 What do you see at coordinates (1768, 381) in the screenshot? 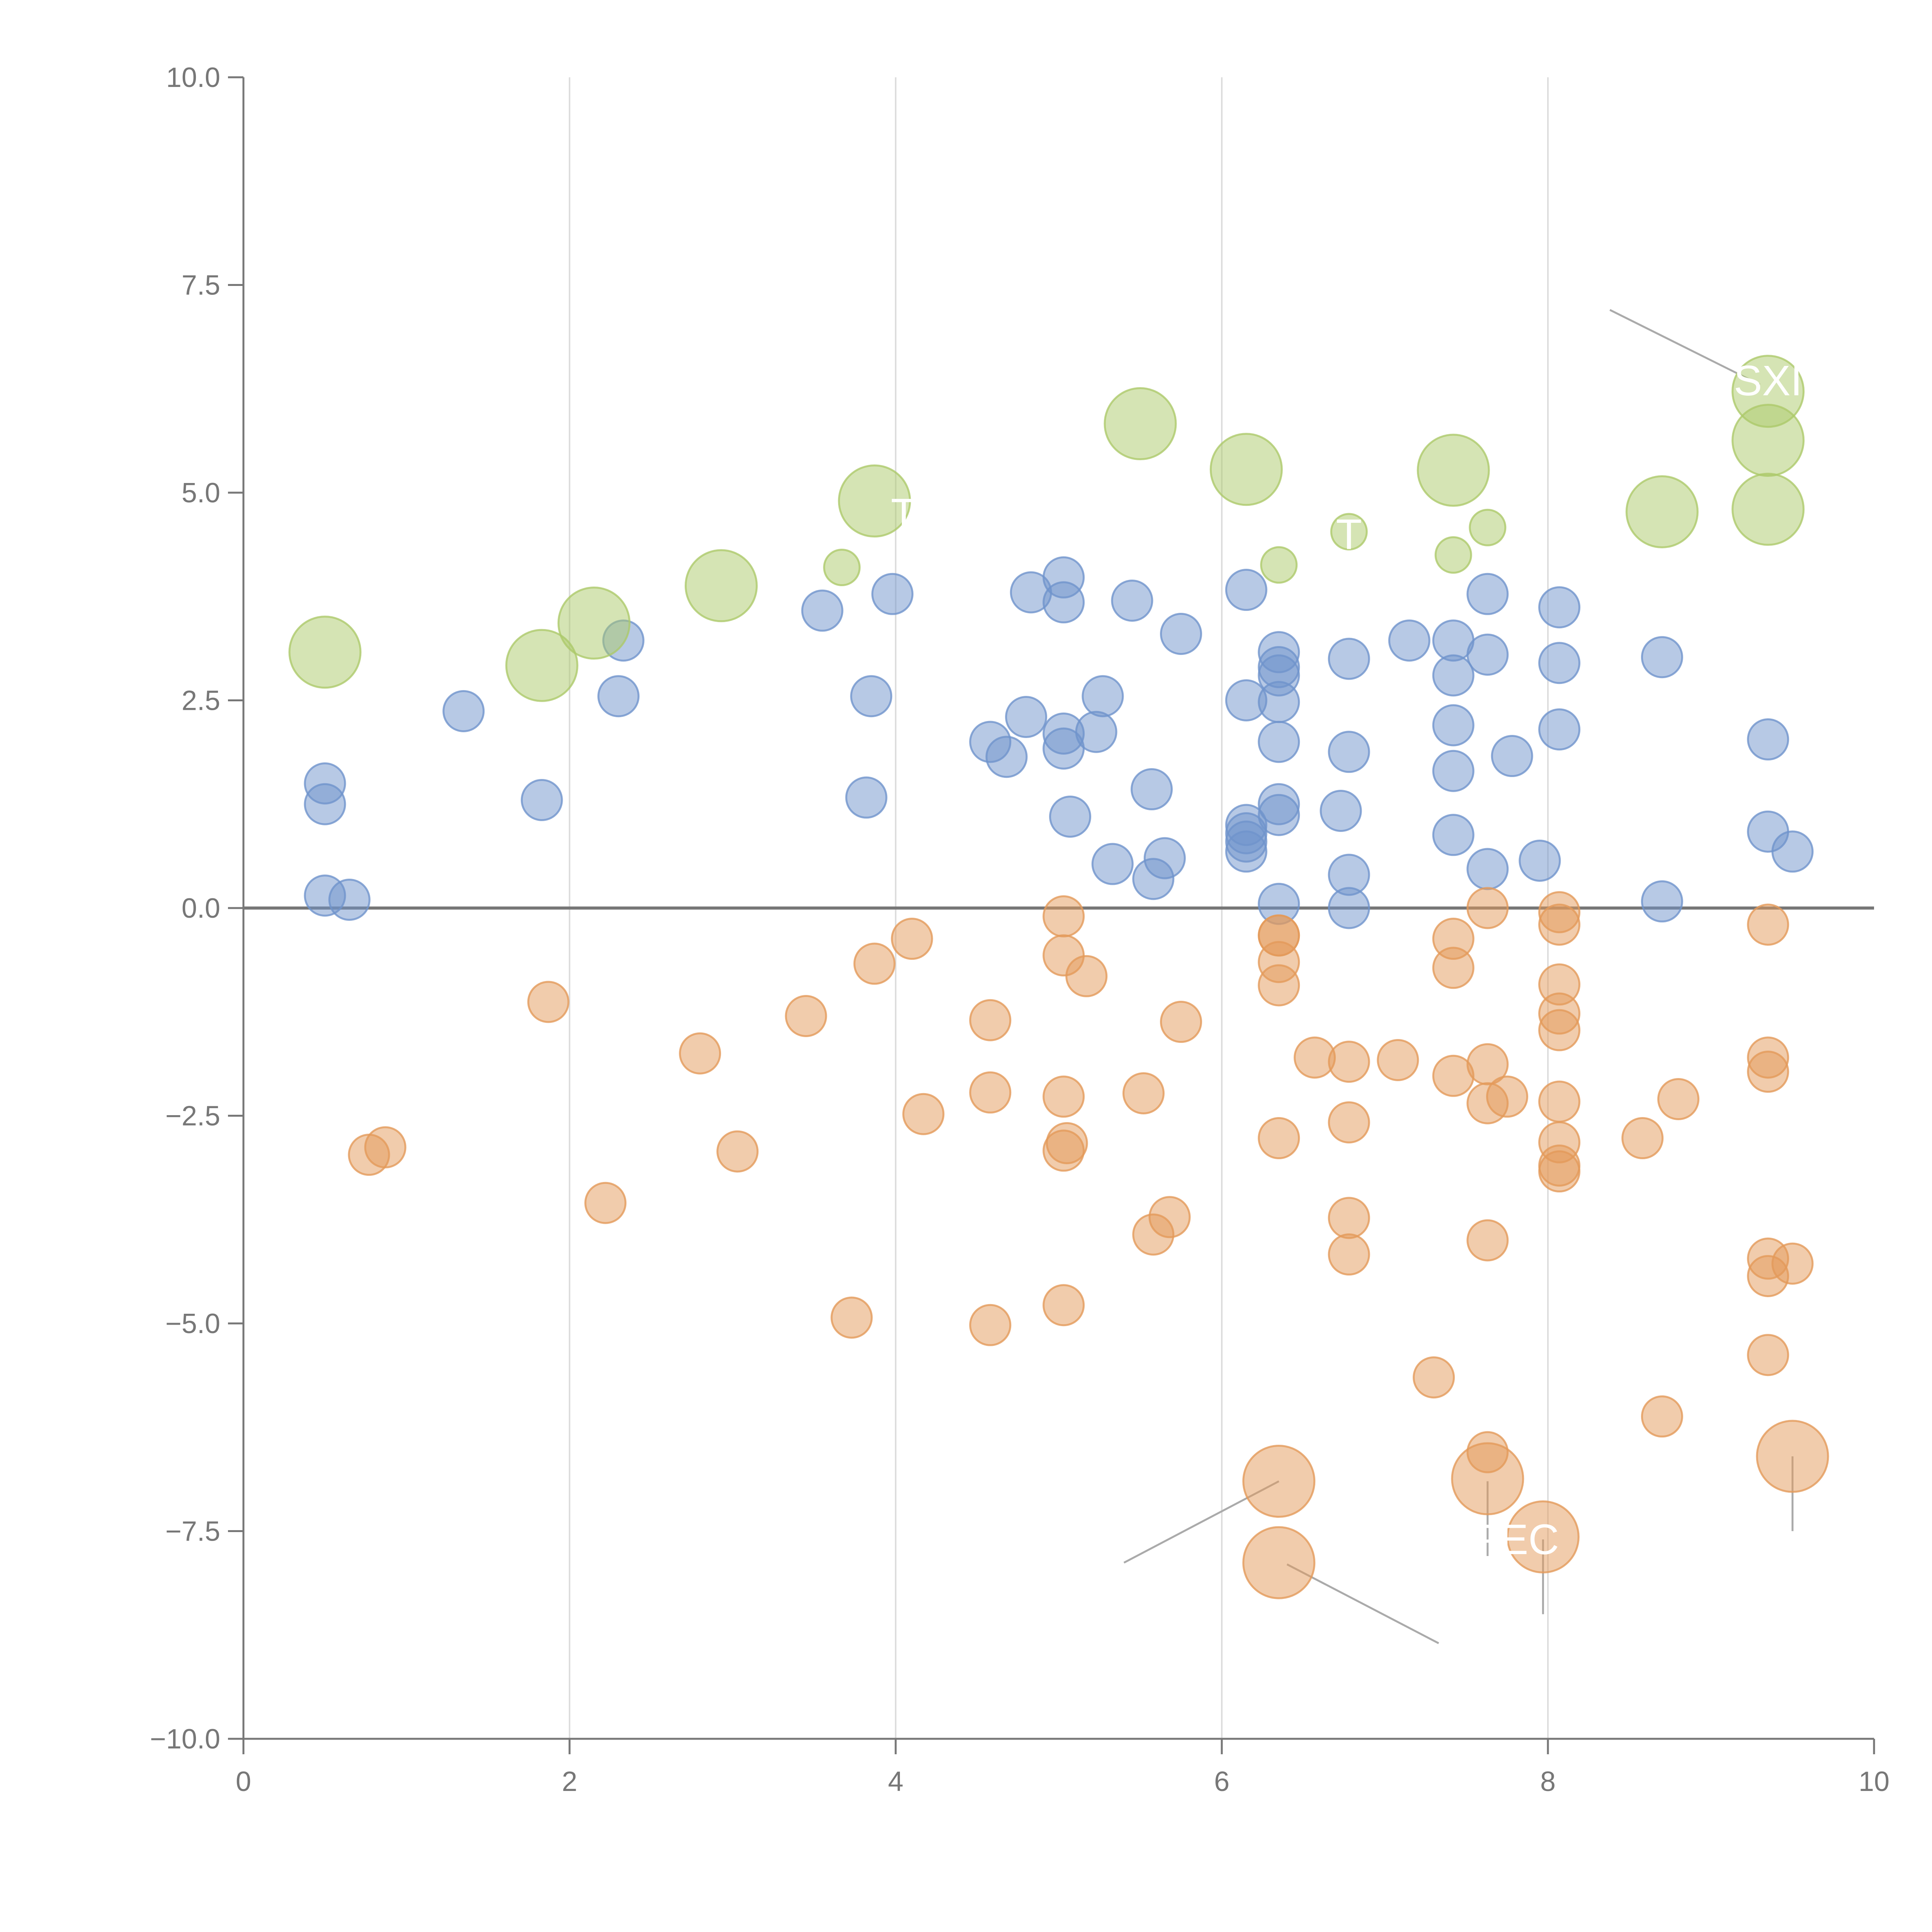
I see `annotation-label: SXI` at bounding box center [1768, 381].